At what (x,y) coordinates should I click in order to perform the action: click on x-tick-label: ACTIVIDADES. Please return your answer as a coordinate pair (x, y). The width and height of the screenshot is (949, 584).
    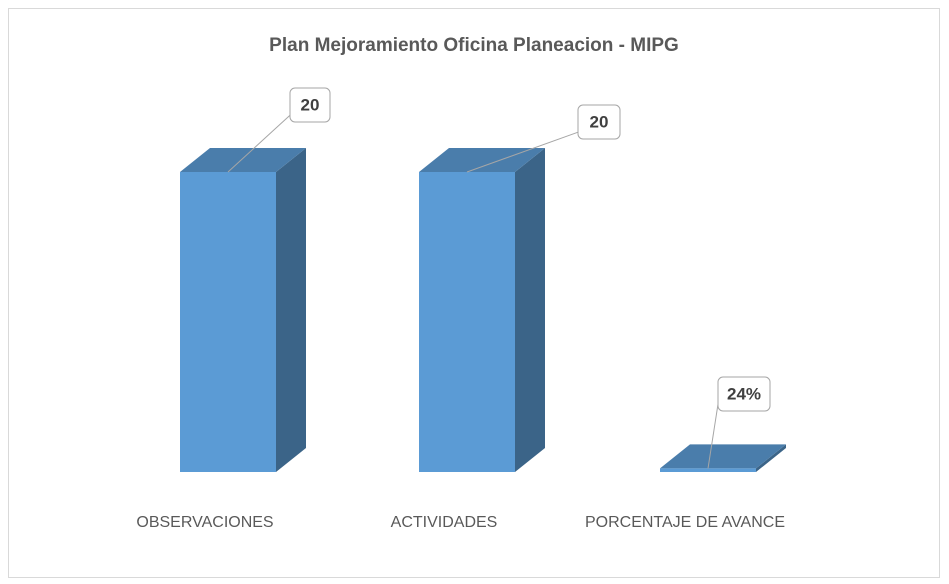
    Looking at the image, I should click on (444, 522).